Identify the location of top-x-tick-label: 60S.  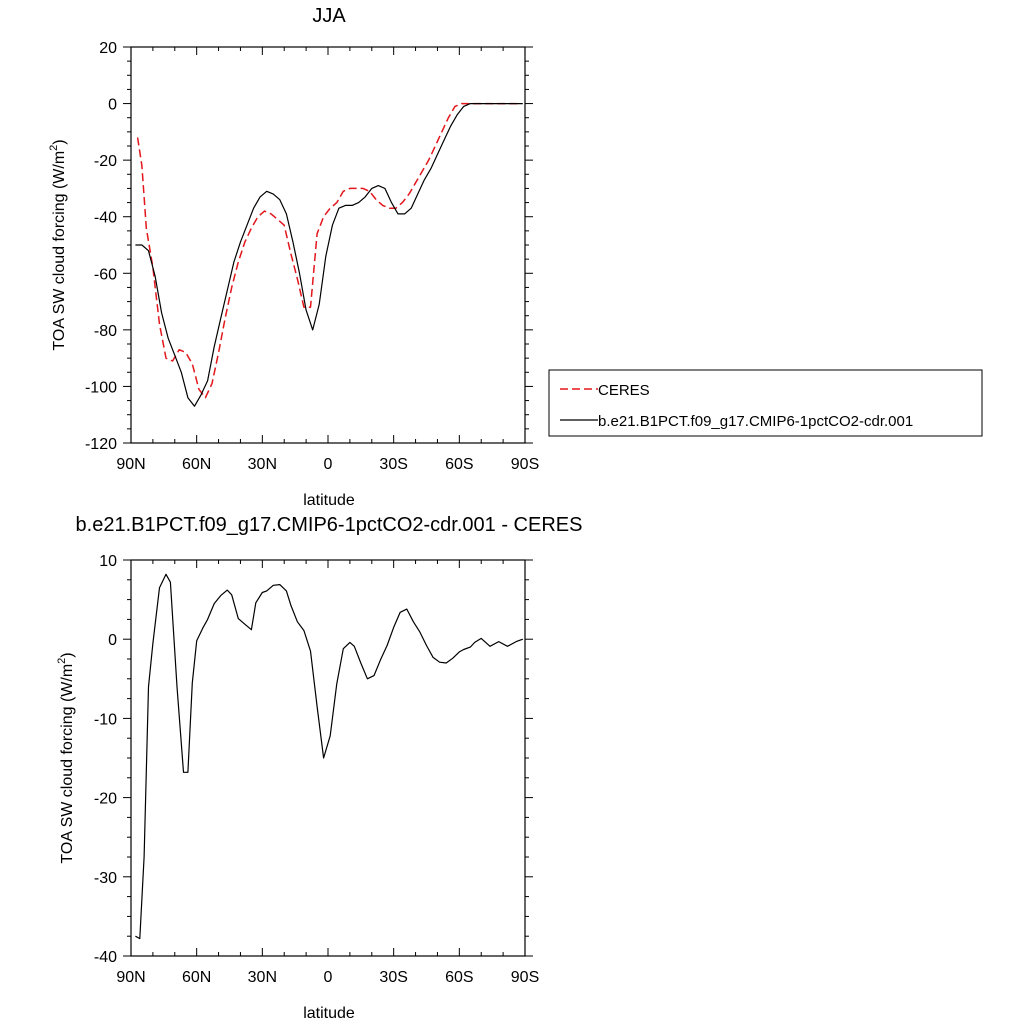
(459, 464).